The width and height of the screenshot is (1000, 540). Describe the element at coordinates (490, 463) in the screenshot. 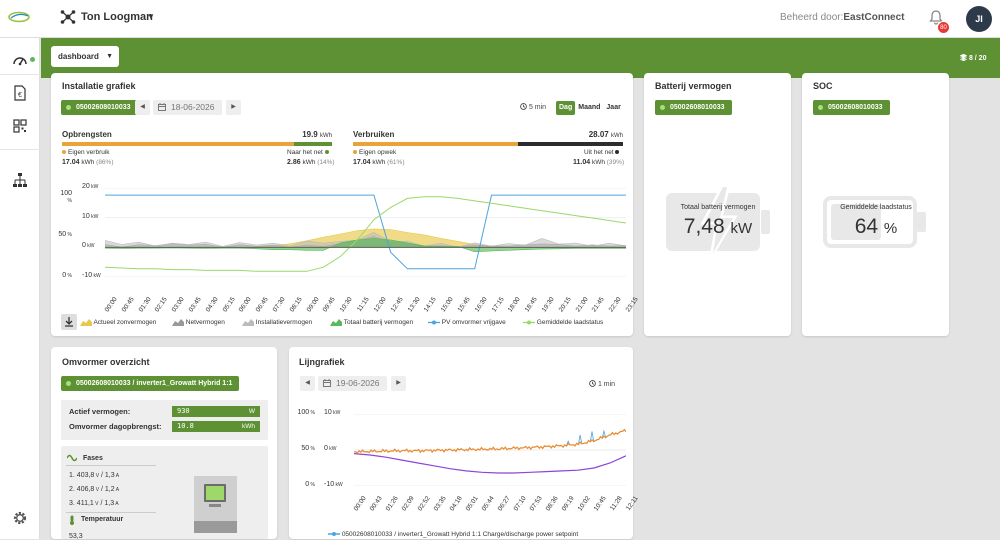

I see `series-line-soc` at that location.